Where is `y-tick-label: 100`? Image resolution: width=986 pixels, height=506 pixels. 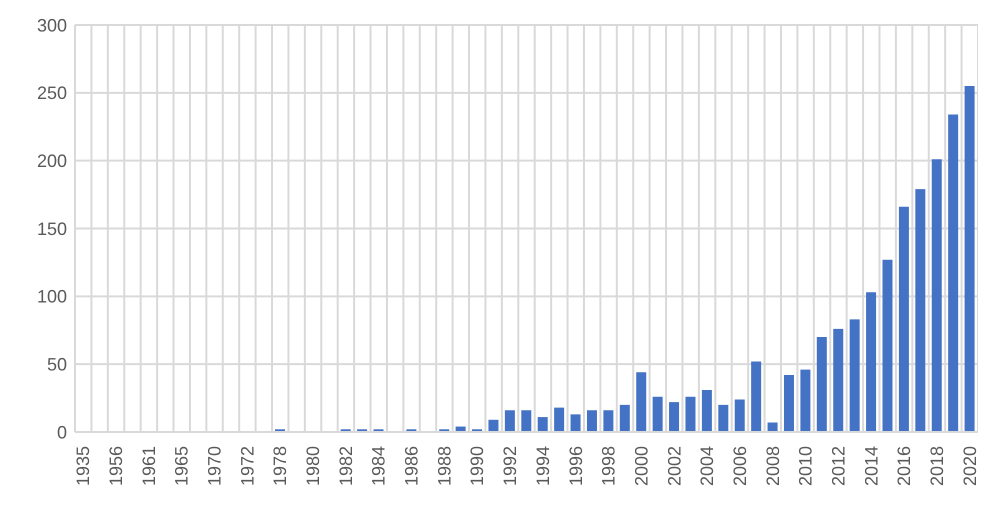 y-tick-label: 100 is located at coordinates (51, 296).